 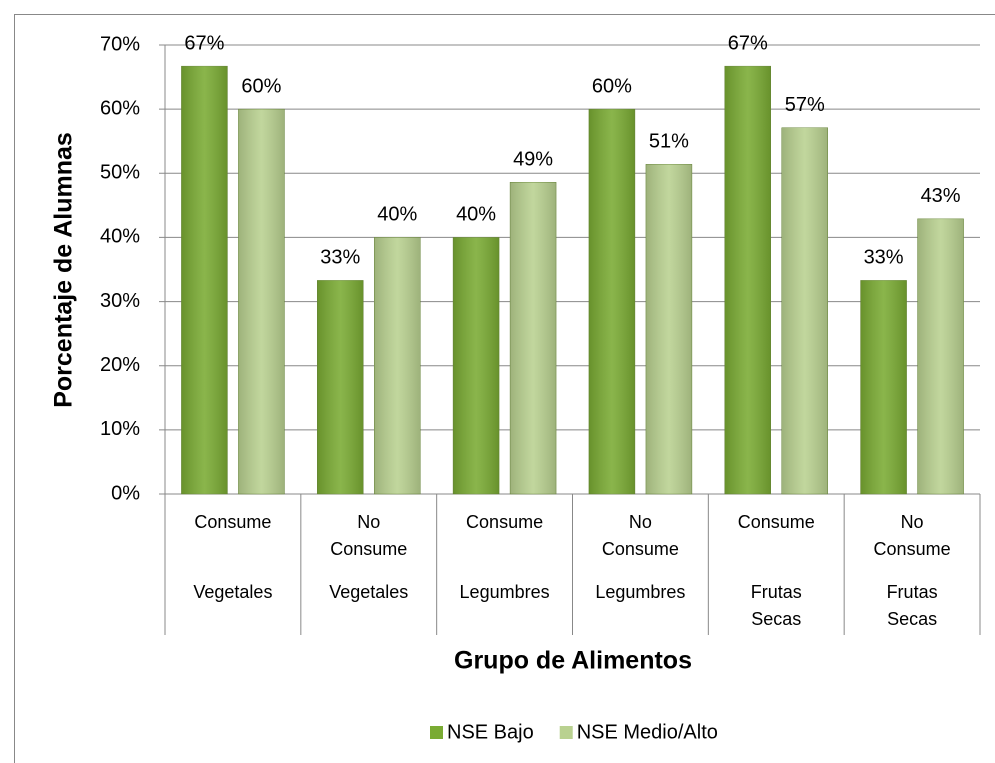 What do you see at coordinates (120, 237) in the screenshot?
I see `y-tick-label: 40%` at bounding box center [120, 237].